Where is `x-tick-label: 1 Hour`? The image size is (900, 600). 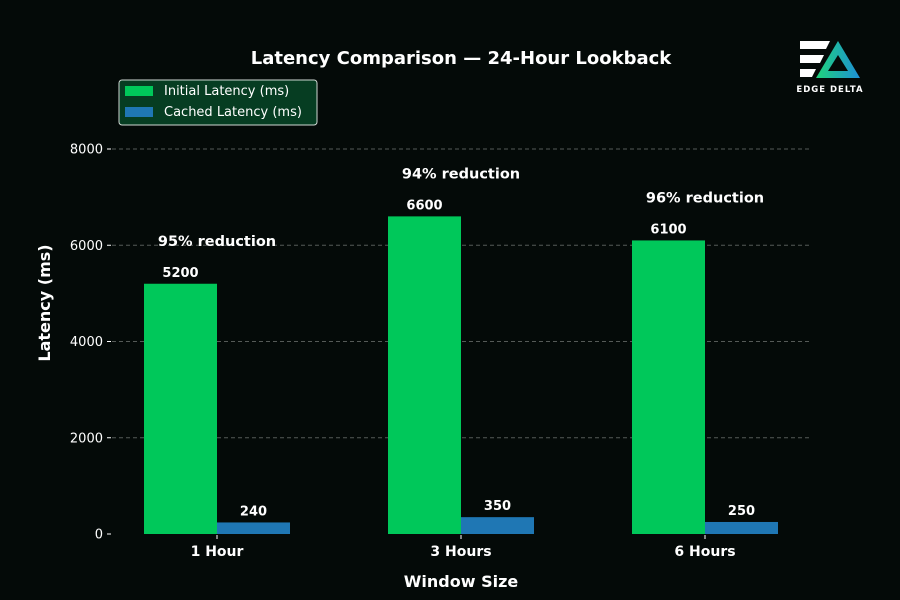 x-tick-label: 1 Hour is located at coordinates (217, 552).